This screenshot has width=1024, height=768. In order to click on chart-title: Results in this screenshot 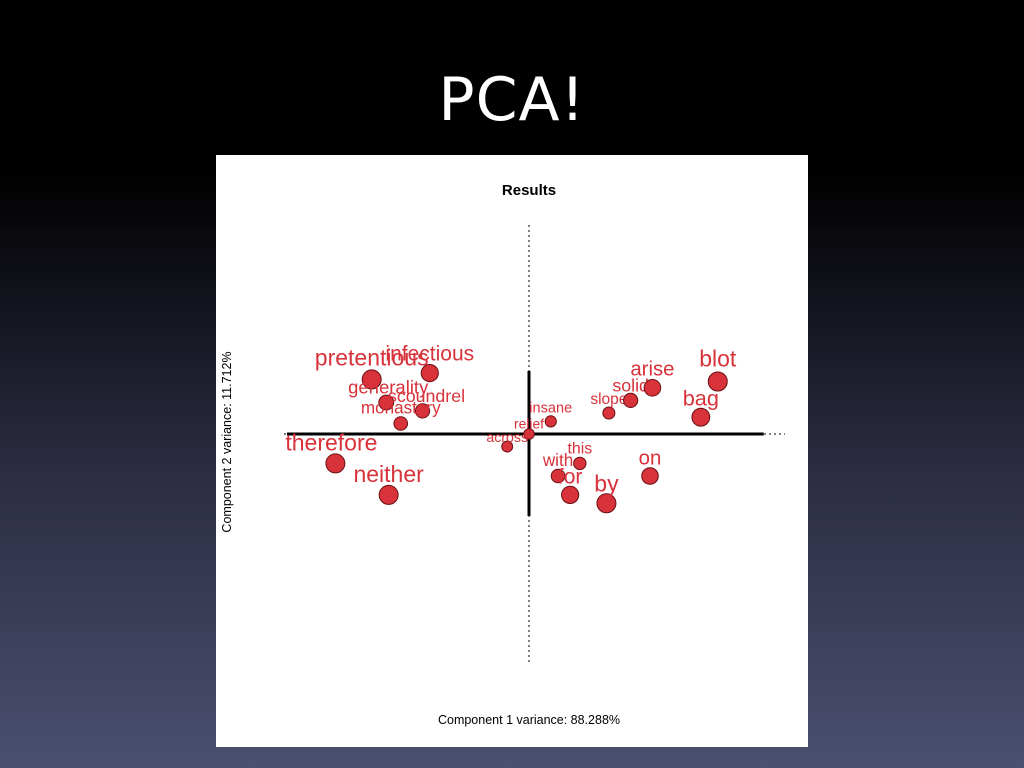, I will do `click(529, 190)`.